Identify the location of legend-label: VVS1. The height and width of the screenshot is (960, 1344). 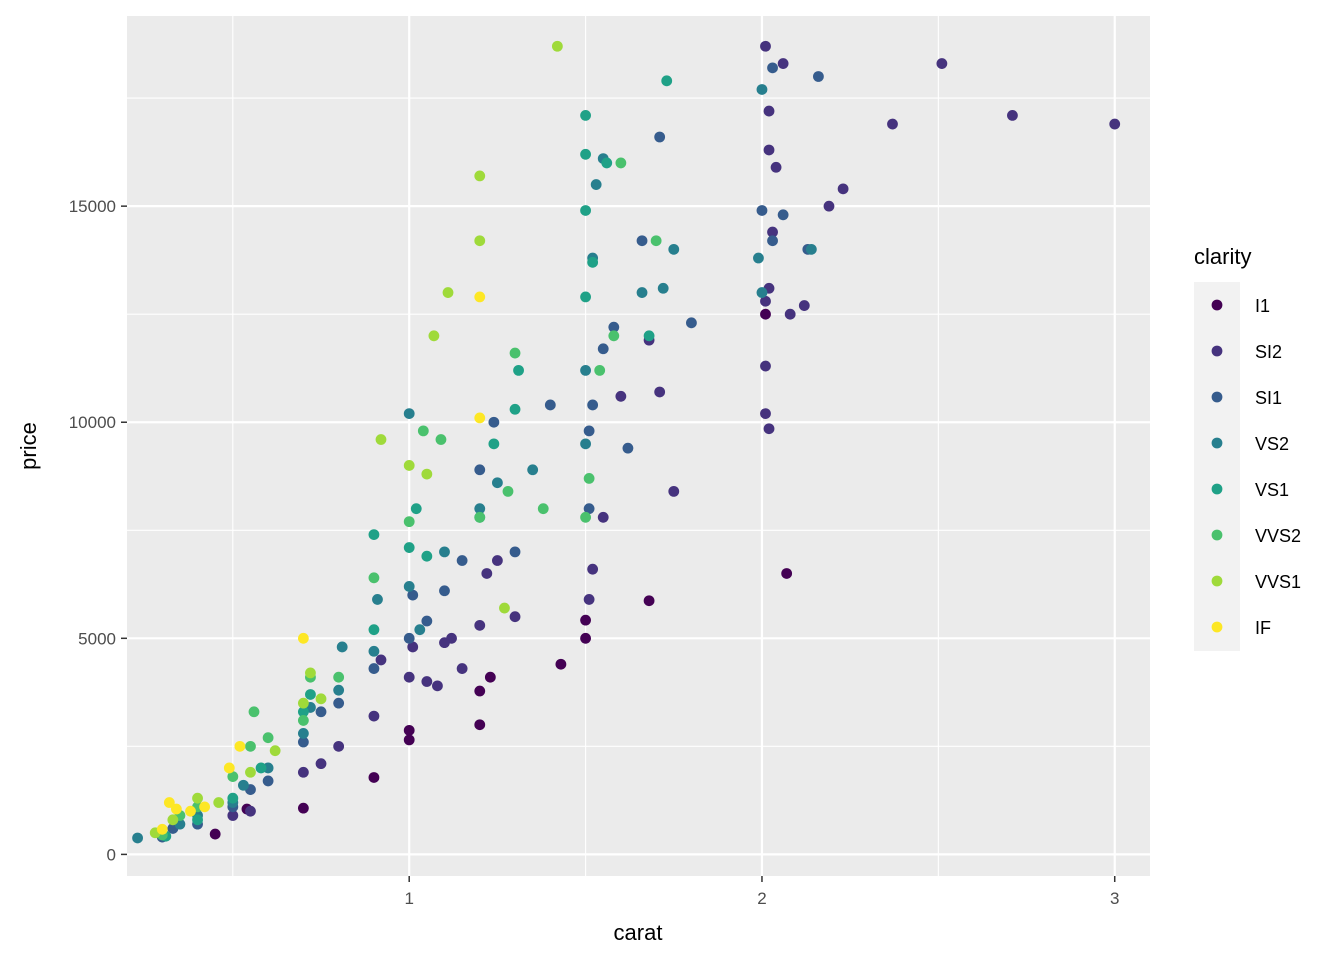
(1278, 582).